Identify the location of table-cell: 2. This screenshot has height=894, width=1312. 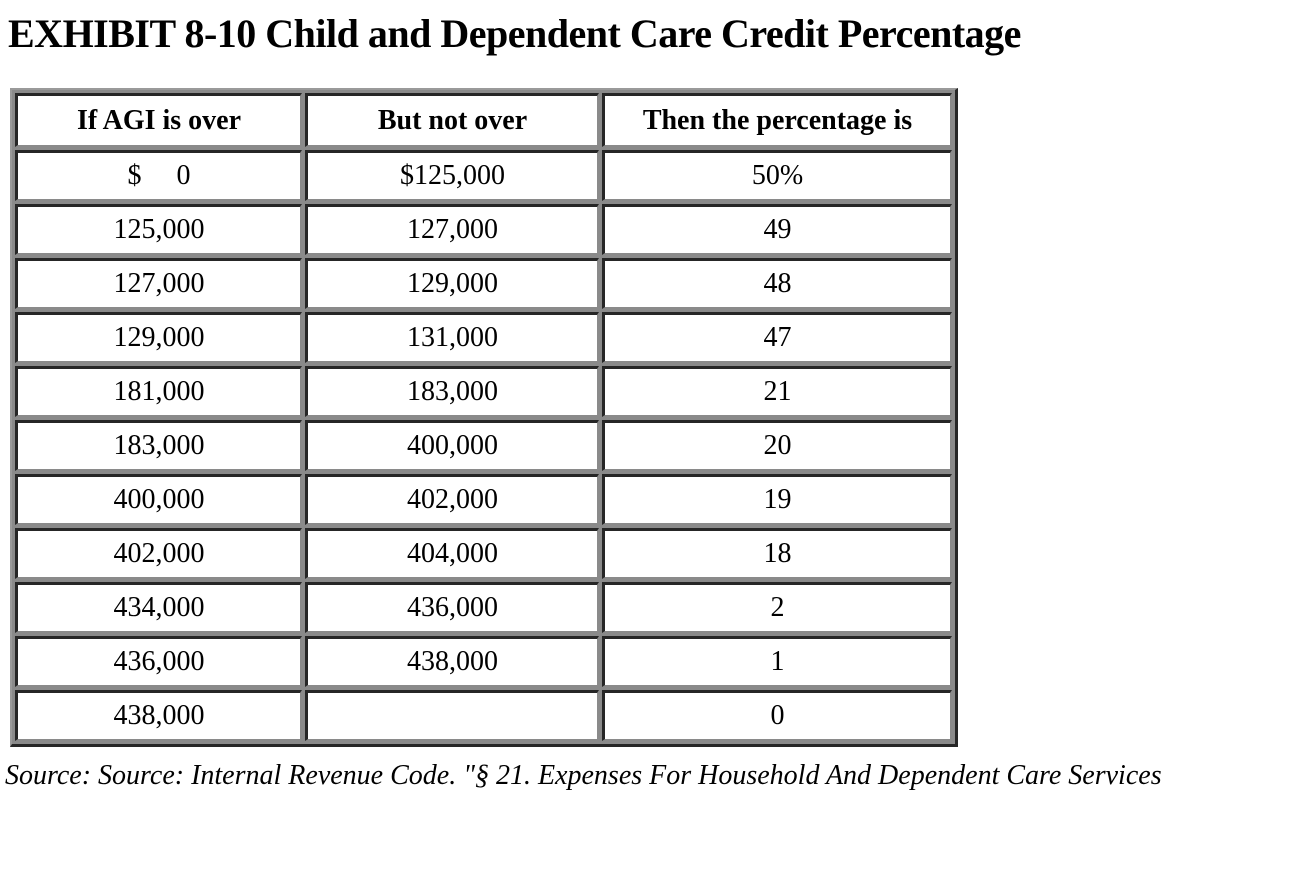
(777, 607).